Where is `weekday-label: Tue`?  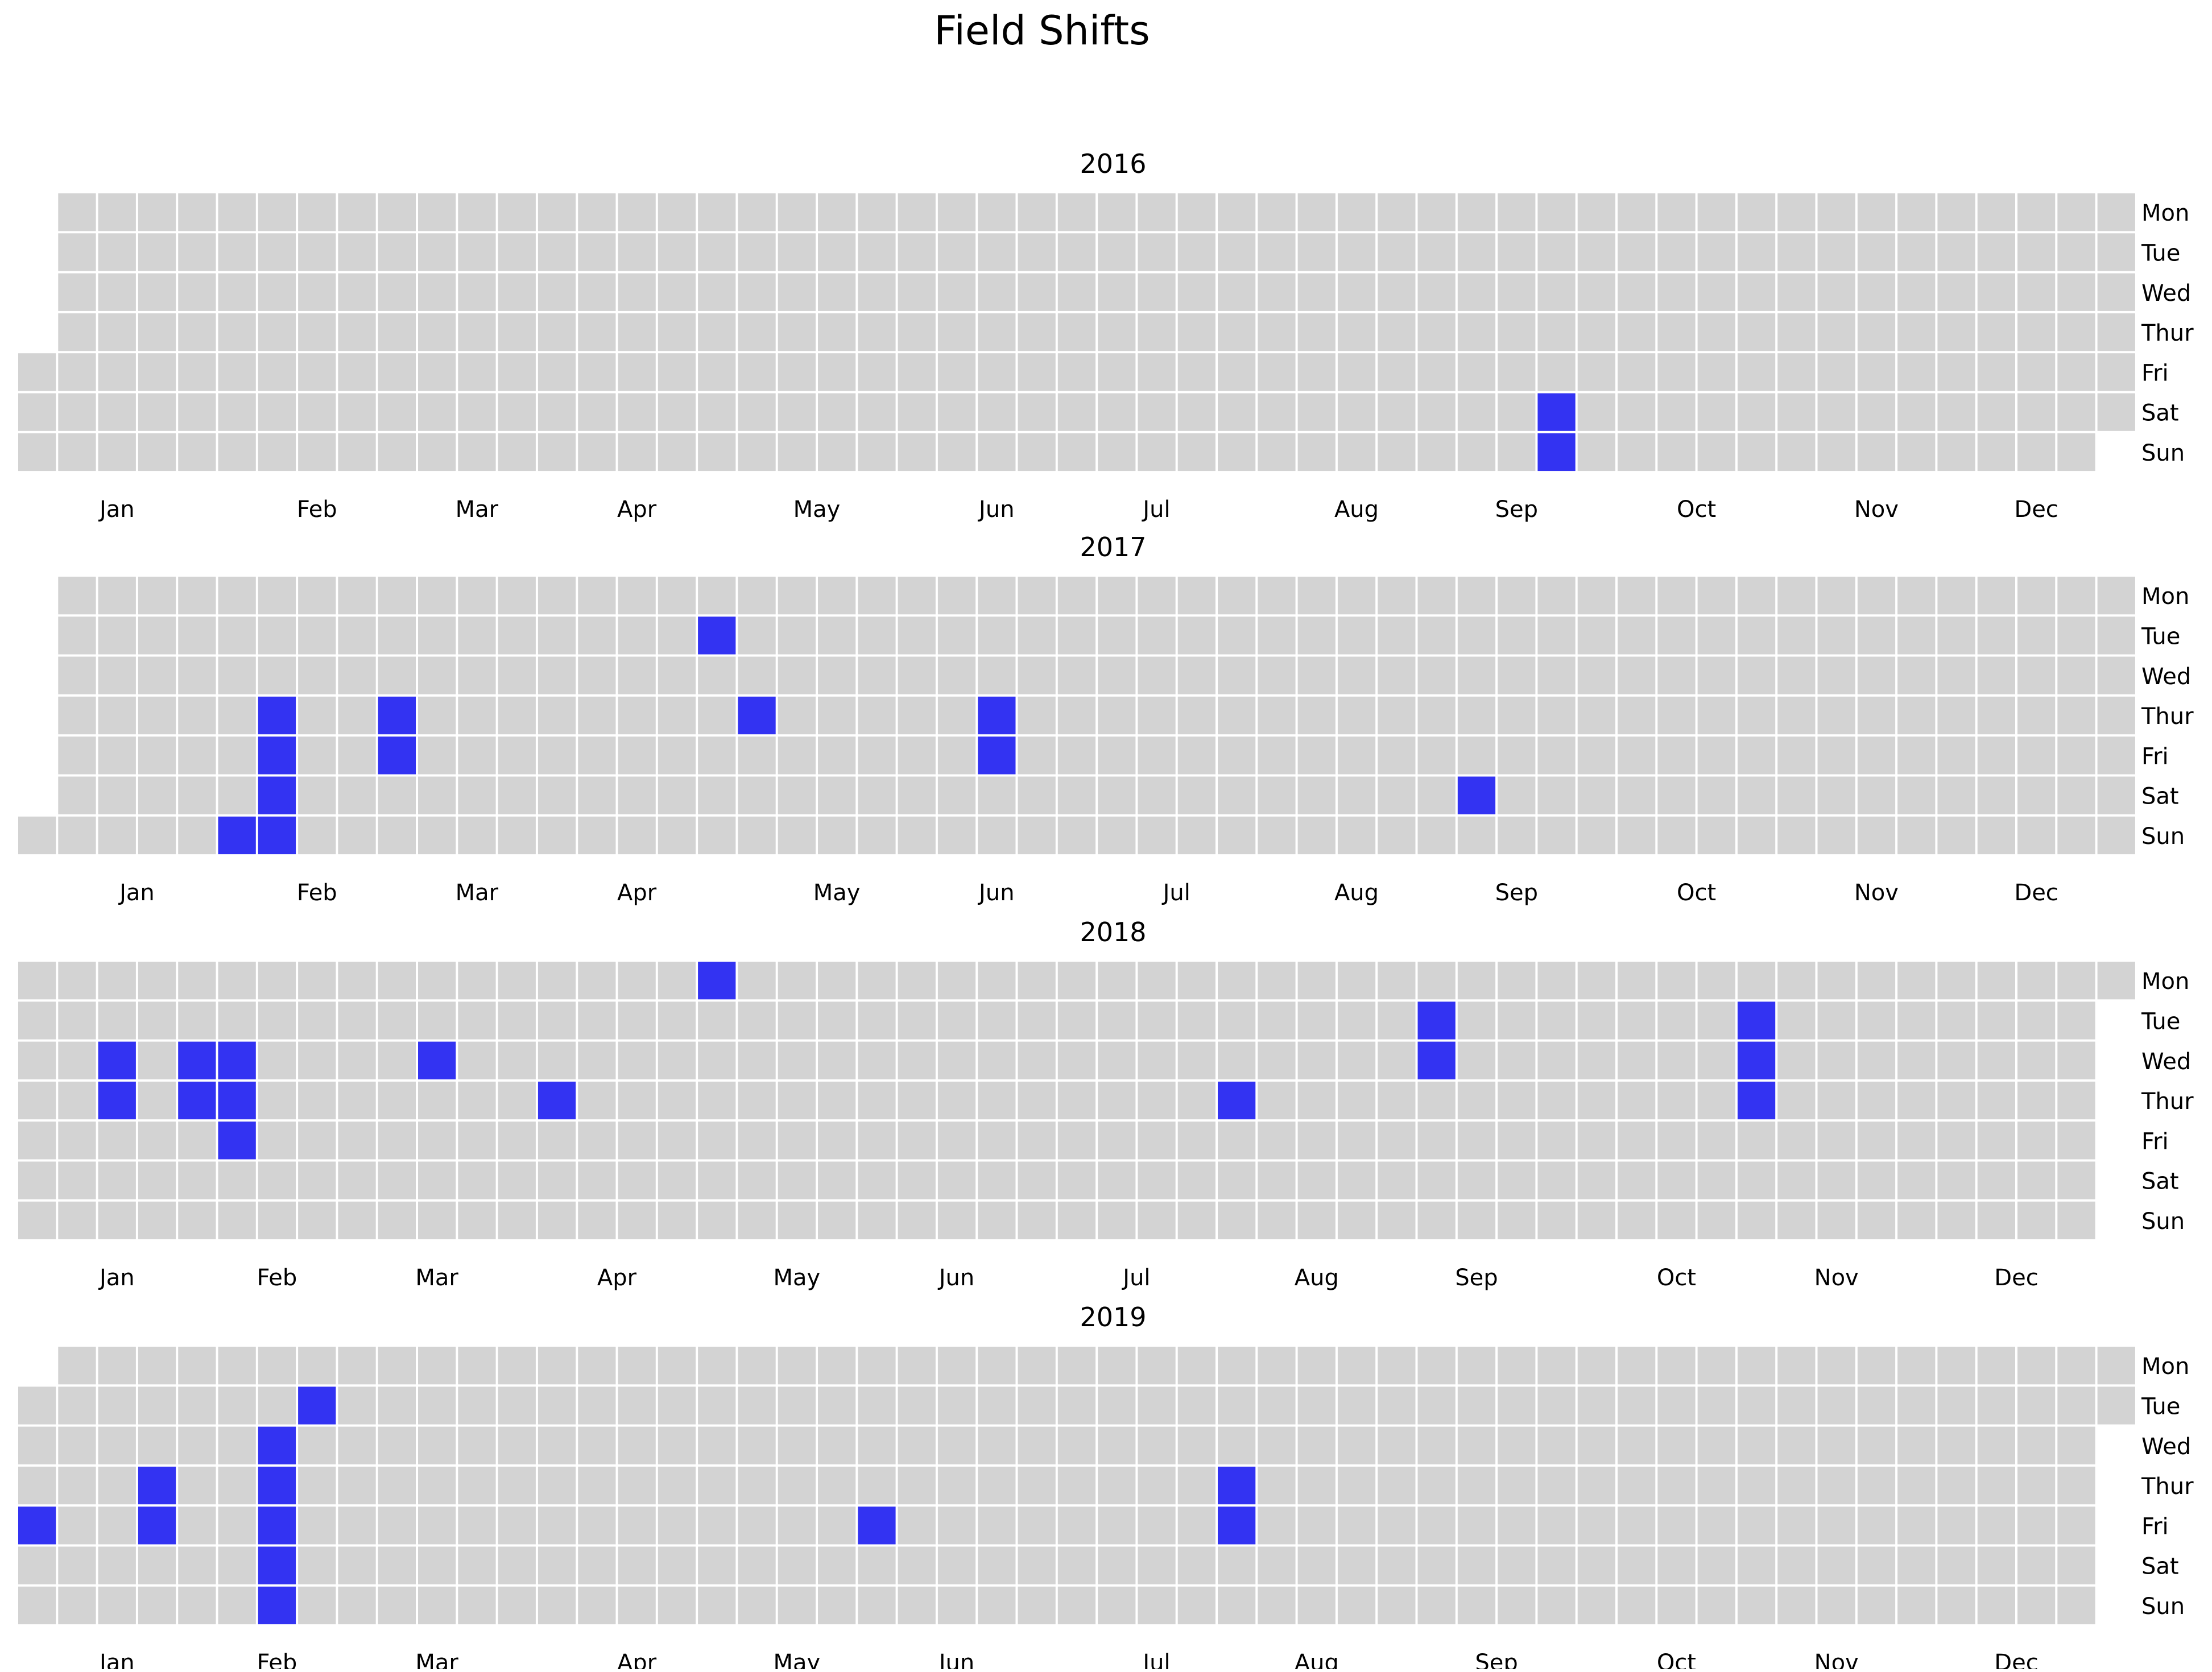
weekday-label: Tue is located at coordinates (2160, 253).